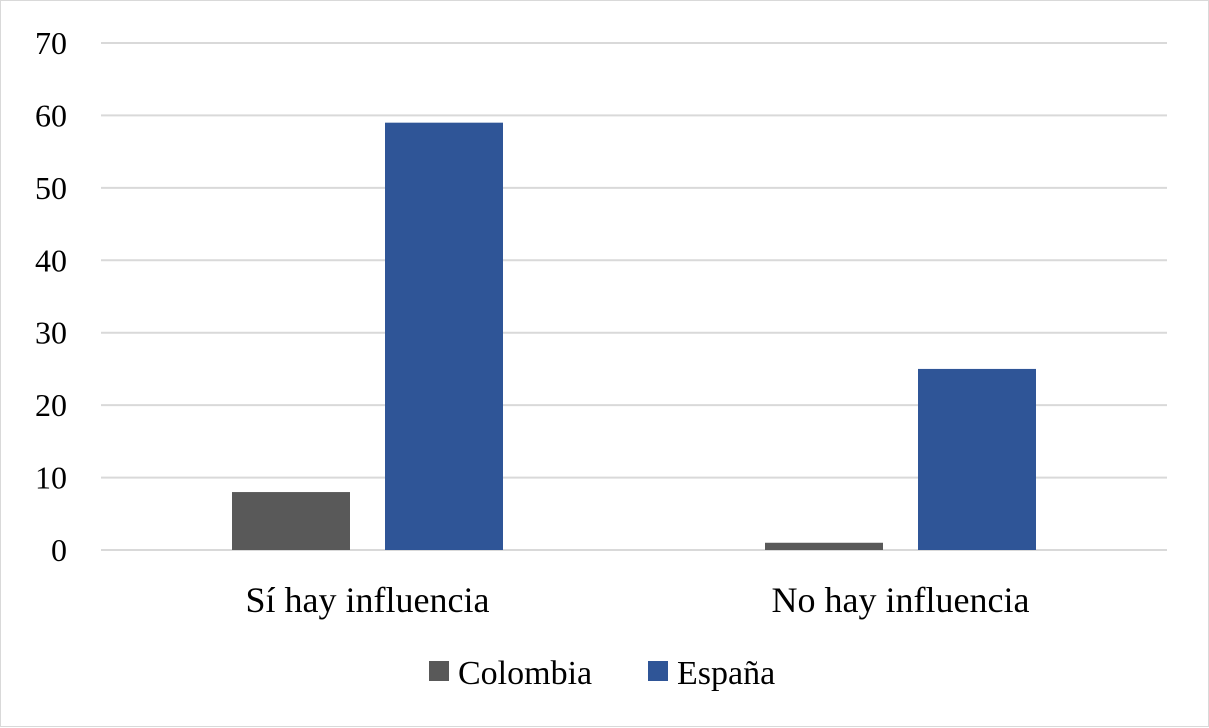 This screenshot has width=1209, height=728. What do you see at coordinates (51, 478) in the screenshot?
I see `y-tick-label: 10` at bounding box center [51, 478].